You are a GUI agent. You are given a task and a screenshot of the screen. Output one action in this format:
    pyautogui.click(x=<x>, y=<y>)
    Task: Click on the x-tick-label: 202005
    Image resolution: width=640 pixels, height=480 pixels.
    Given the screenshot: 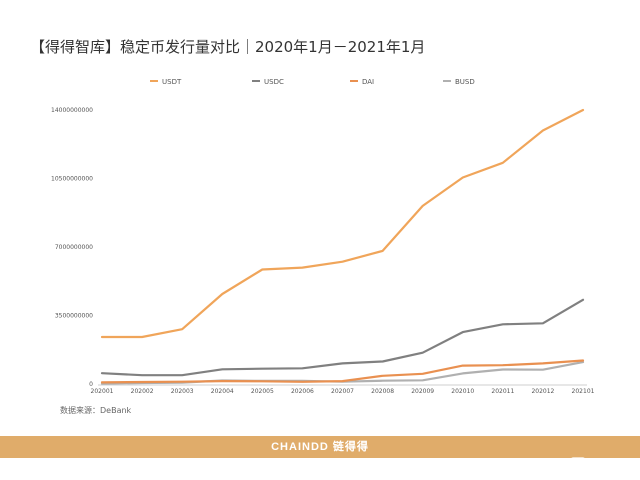 What is the action you would take?
    pyautogui.click(x=262, y=391)
    